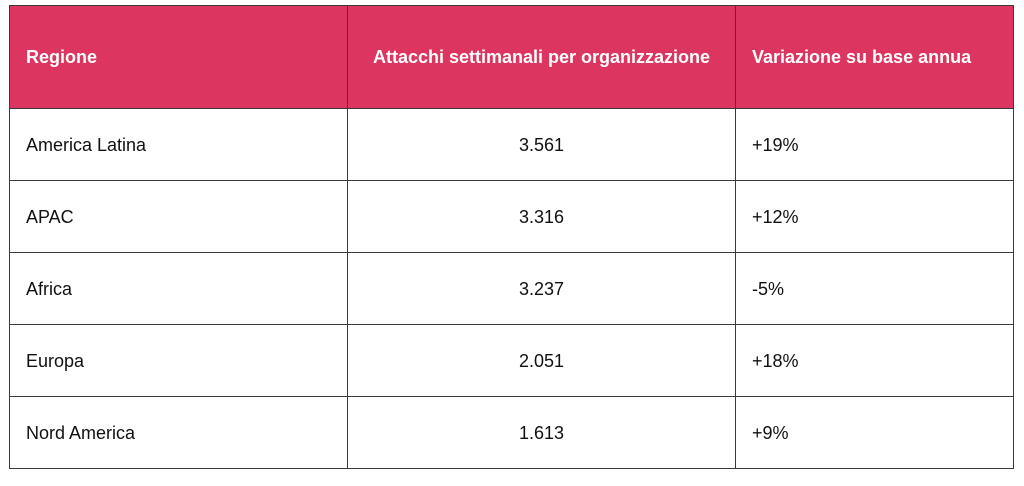 The width and height of the screenshot is (1024, 486). I want to click on header-weekly-attacks: Attacchi settimanali per organizzazione, so click(541, 57).